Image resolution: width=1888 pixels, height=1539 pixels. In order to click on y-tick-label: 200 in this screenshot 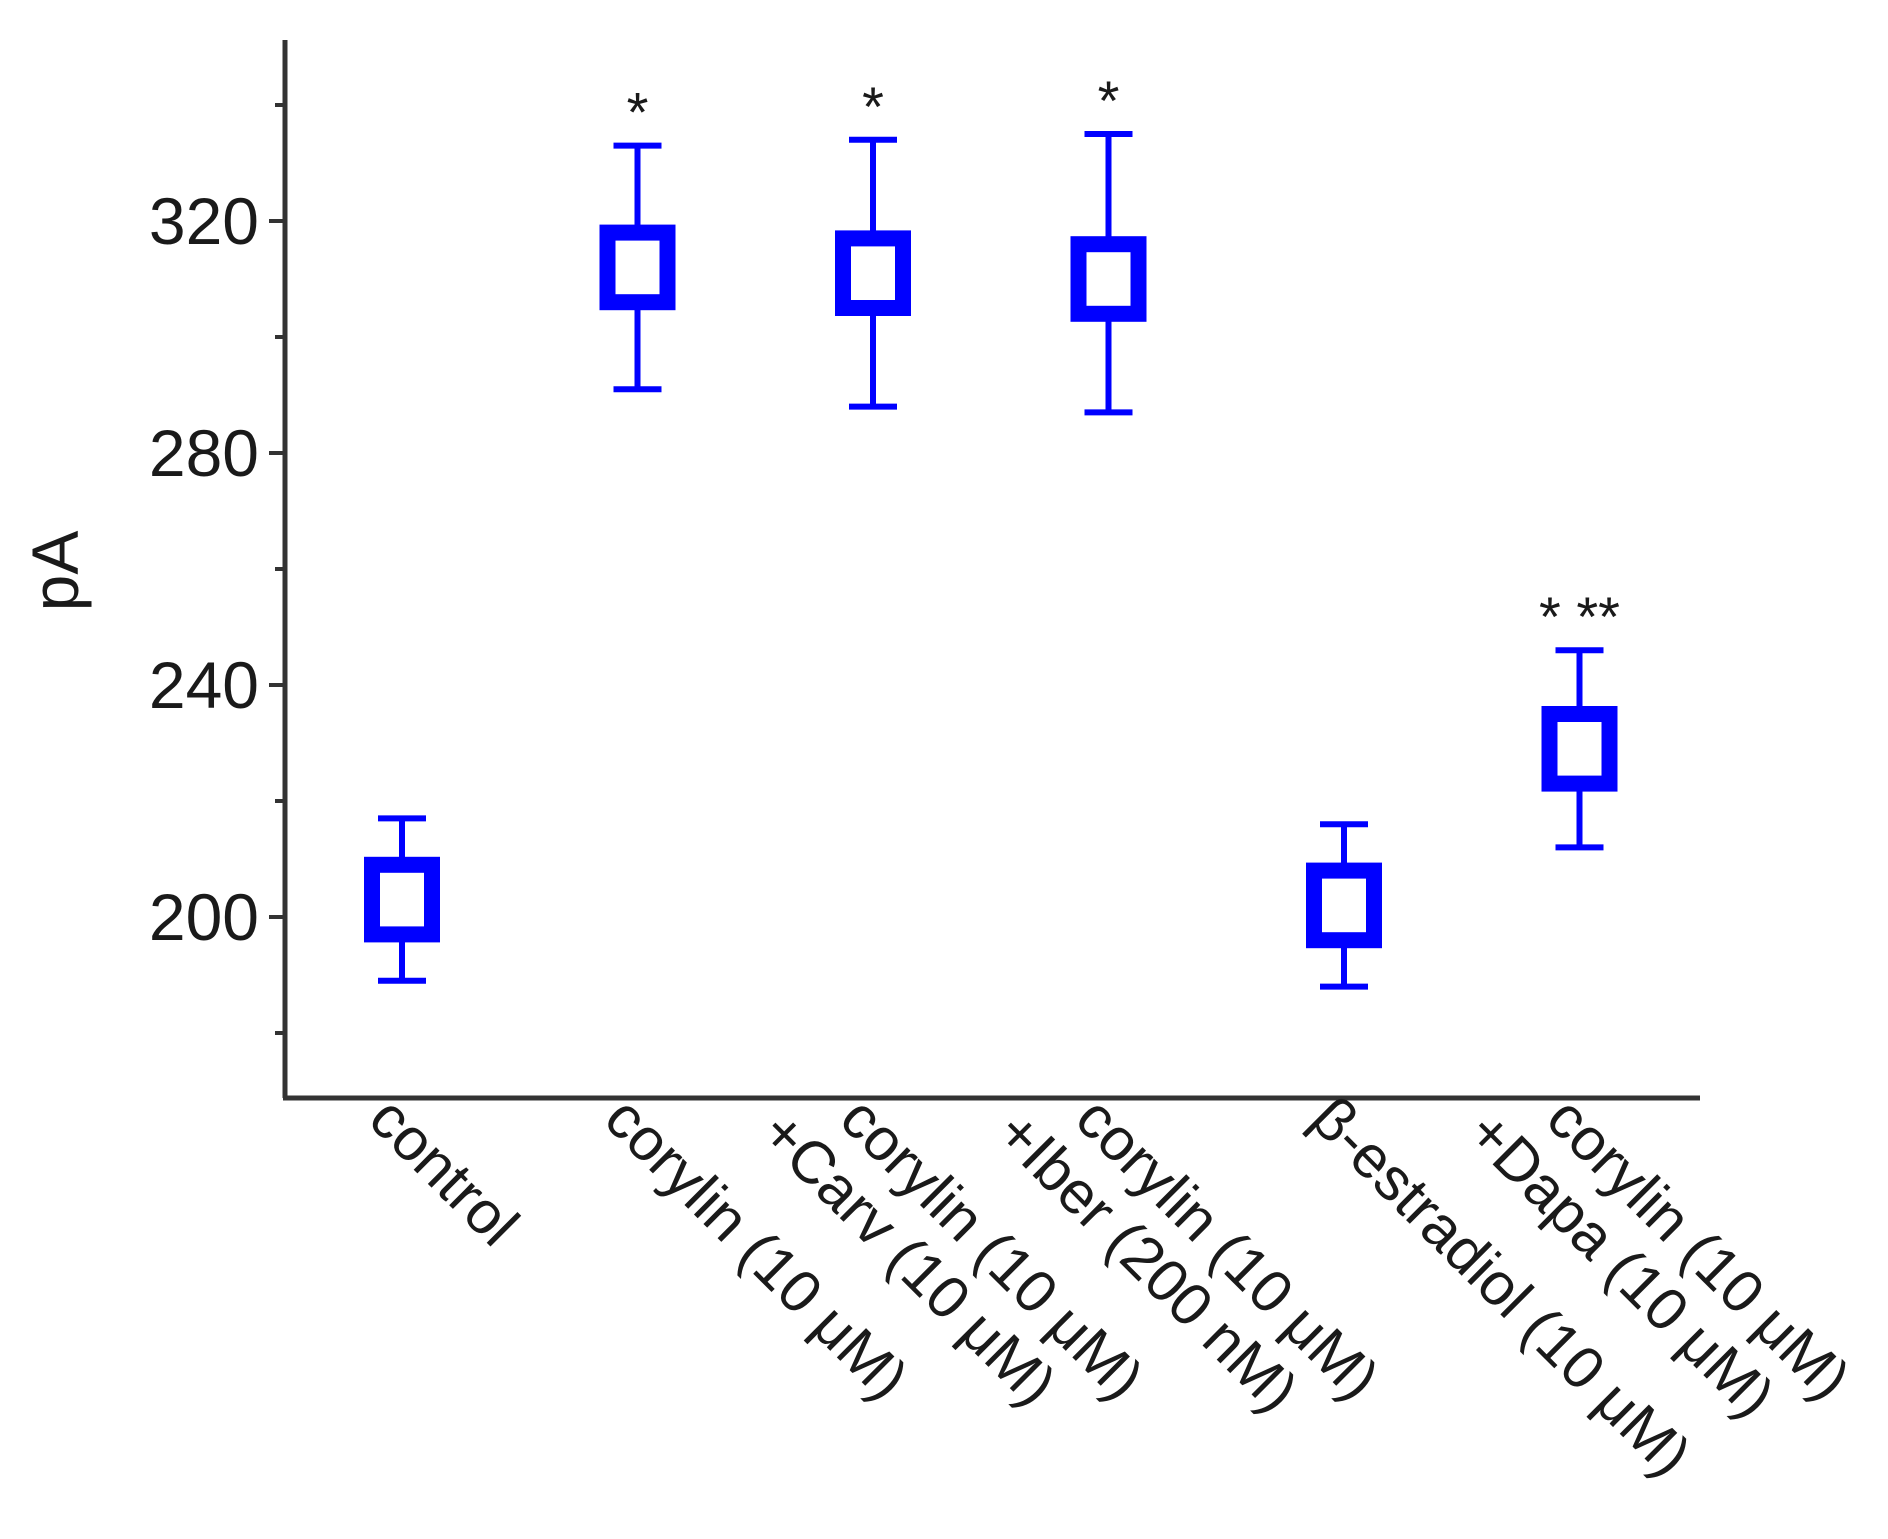, I will do `click(204, 917)`.